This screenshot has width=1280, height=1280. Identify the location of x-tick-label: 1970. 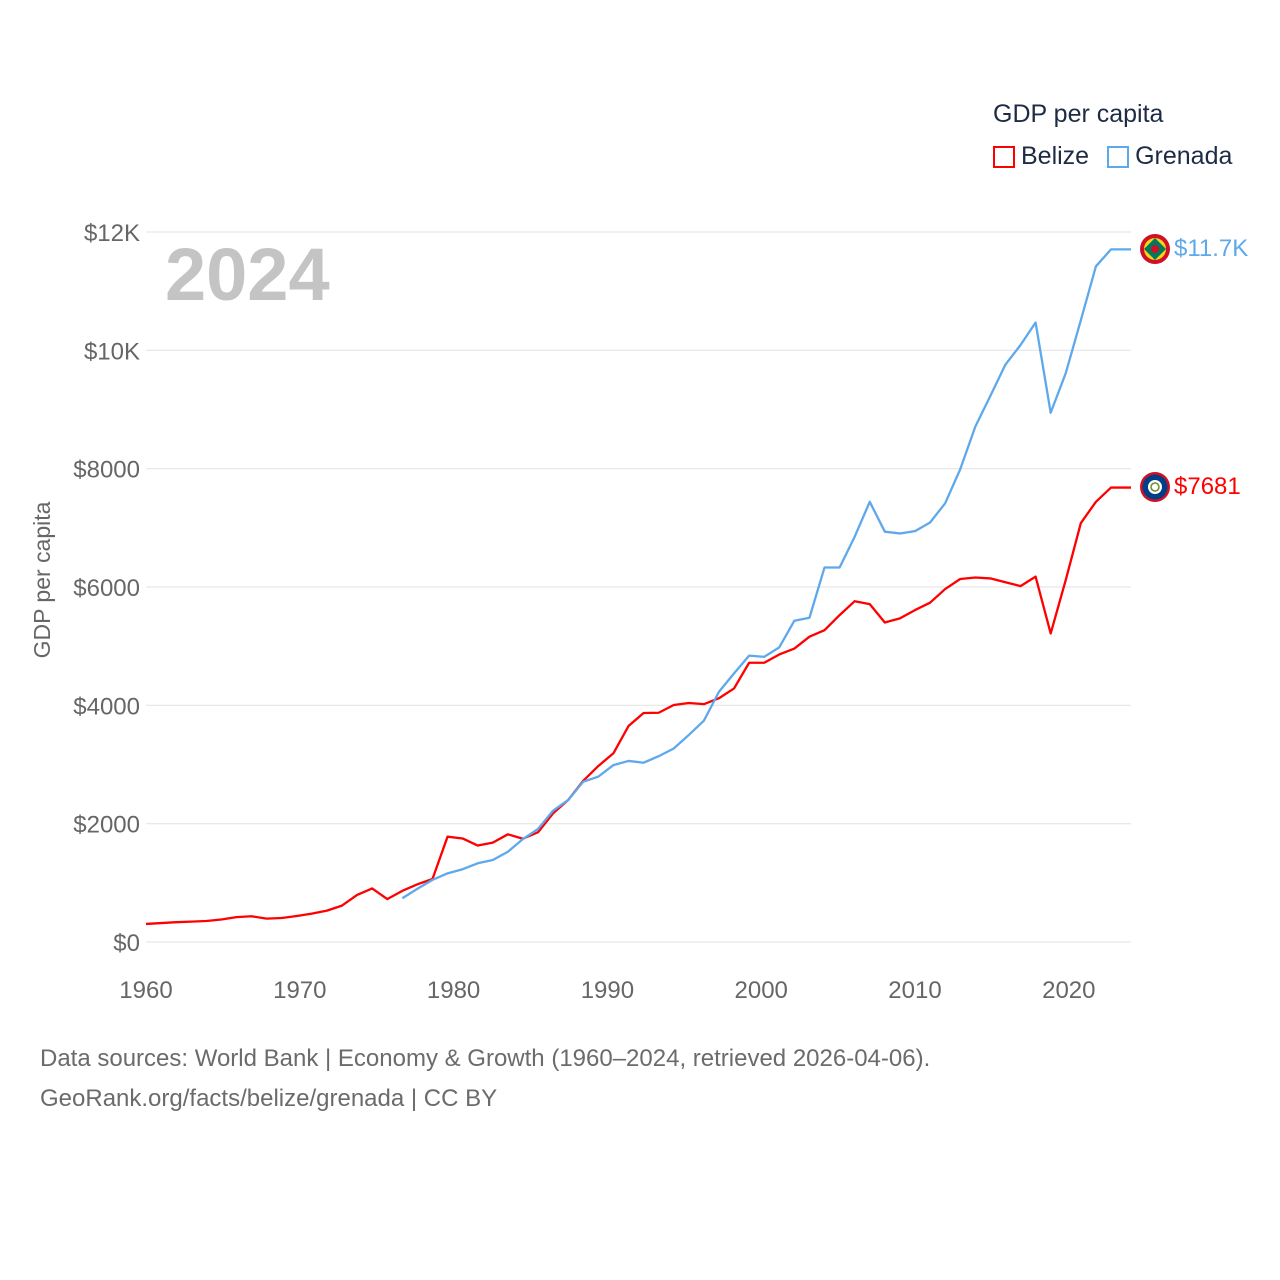
(299, 990).